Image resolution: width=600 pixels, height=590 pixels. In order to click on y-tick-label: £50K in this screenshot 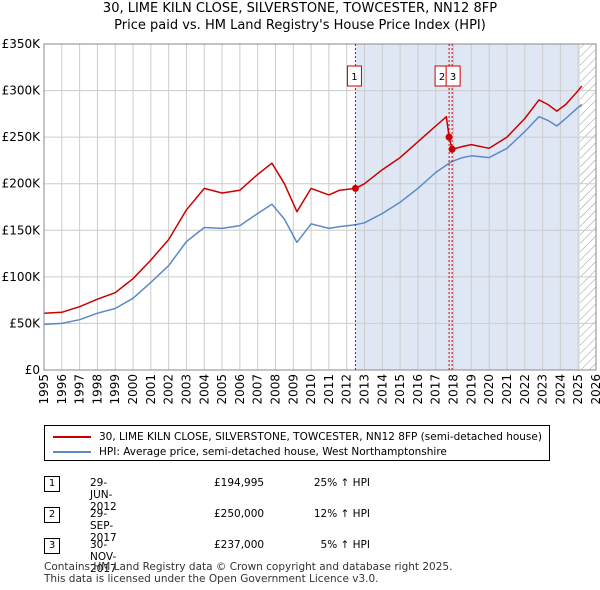, I will do `click(25, 323)`.